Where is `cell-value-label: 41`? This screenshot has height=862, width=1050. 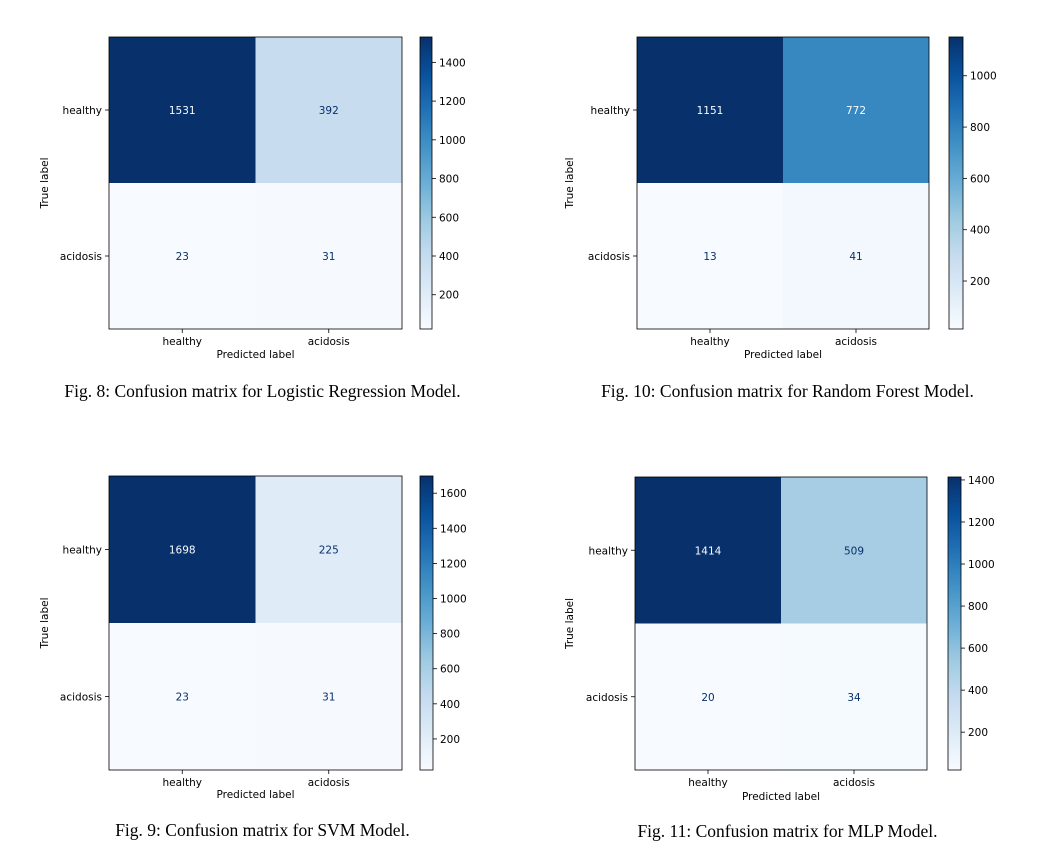 cell-value-label: 41 is located at coordinates (855, 257).